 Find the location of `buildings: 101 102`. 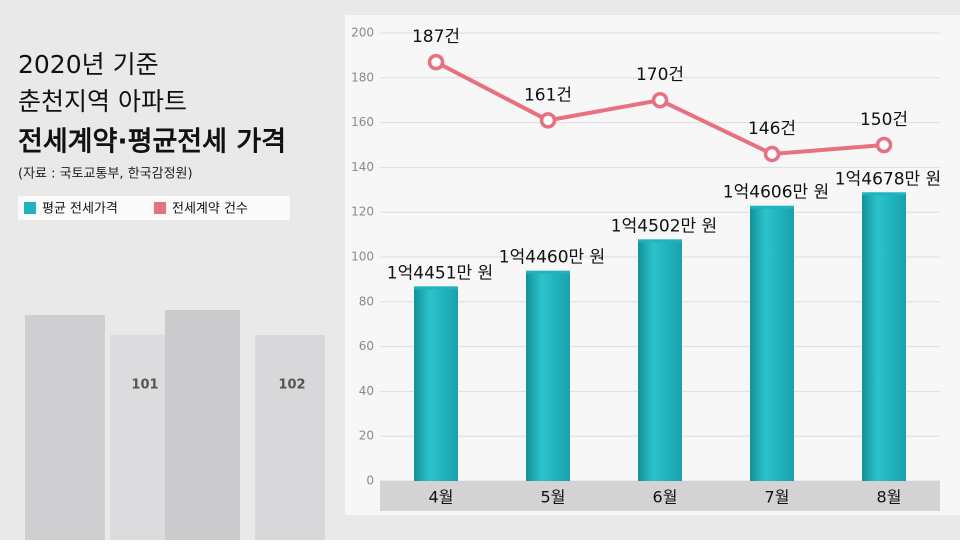

buildings: 101 102 is located at coordinates (175, 425).